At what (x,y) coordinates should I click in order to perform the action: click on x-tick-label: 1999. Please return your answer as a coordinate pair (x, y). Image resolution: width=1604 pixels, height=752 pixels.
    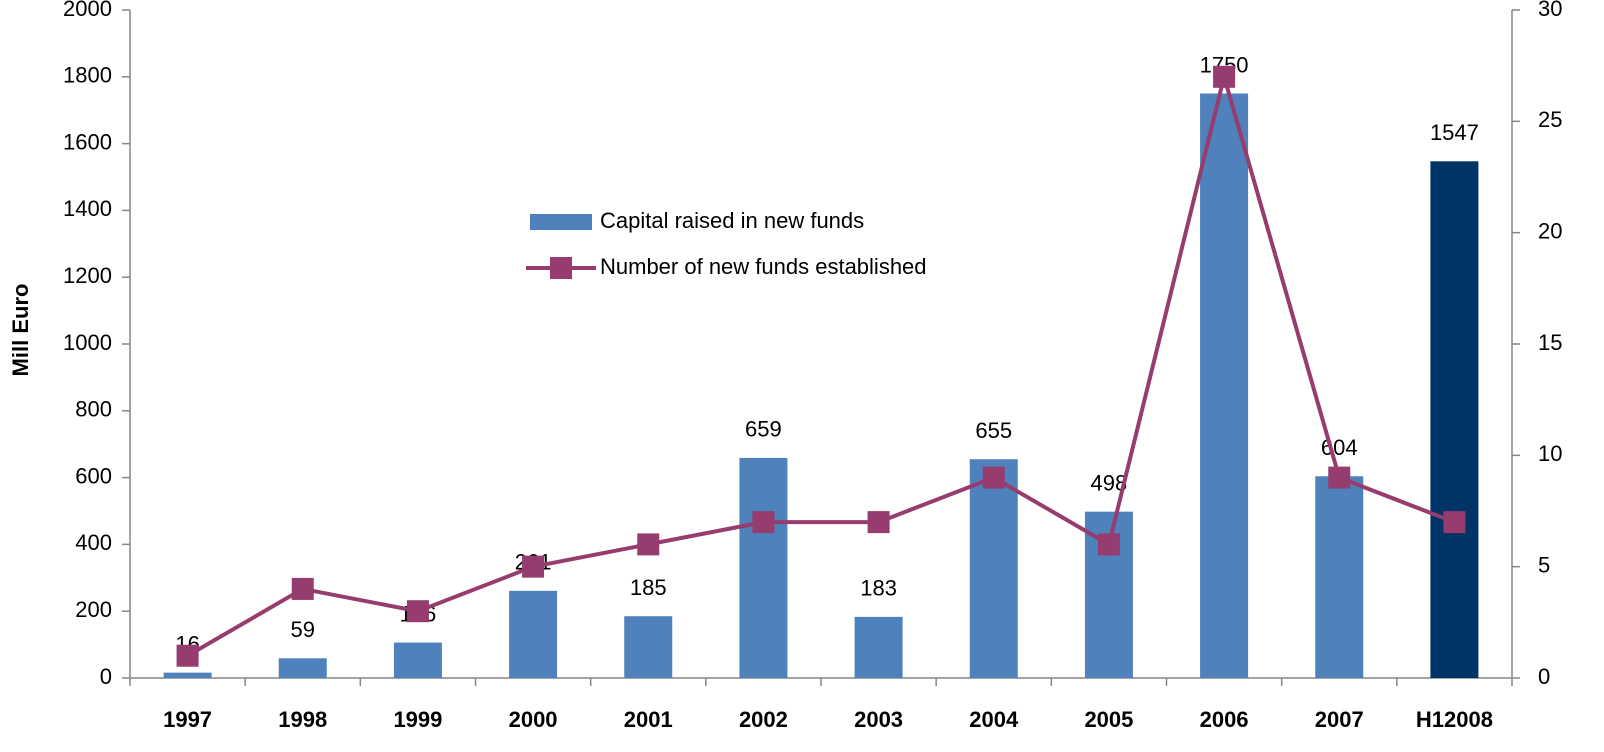
    Looking at the image, I should click on (417, 719).